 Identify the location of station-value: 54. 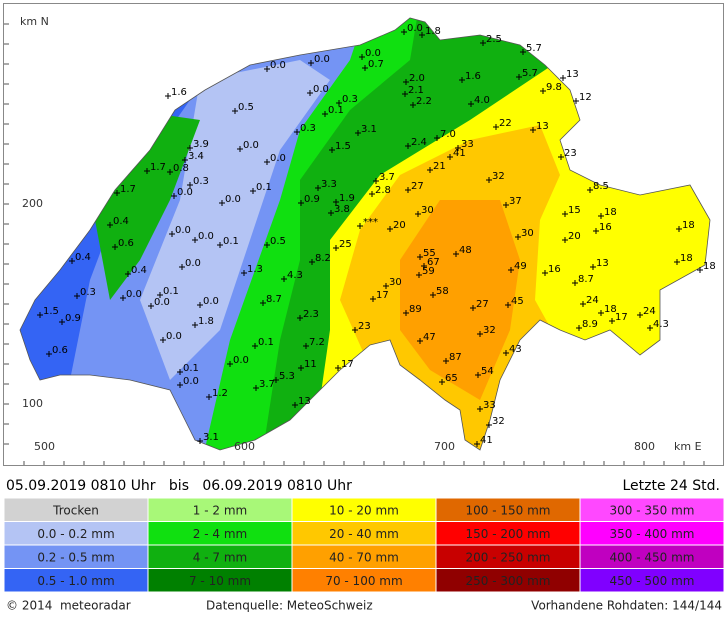
(487, 371).